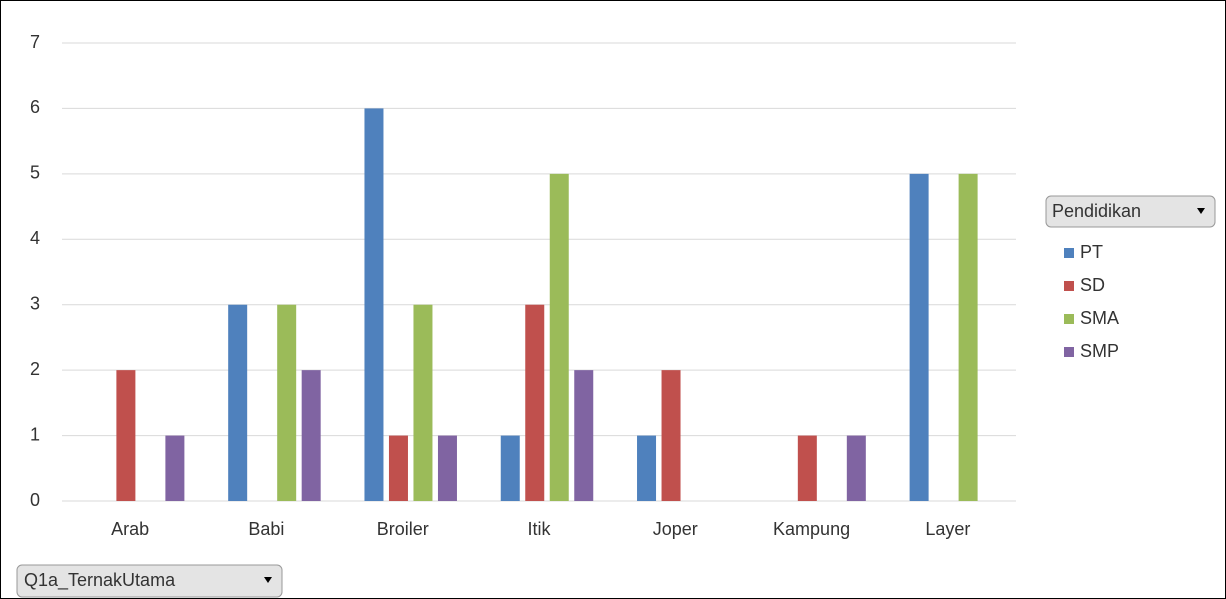 The width and height of the screenshot is (1226, 599). What do you see at coordinates (35, 434) in the screenshot?
I see `y-tick-label: 1` at bounding box center [35, 434].